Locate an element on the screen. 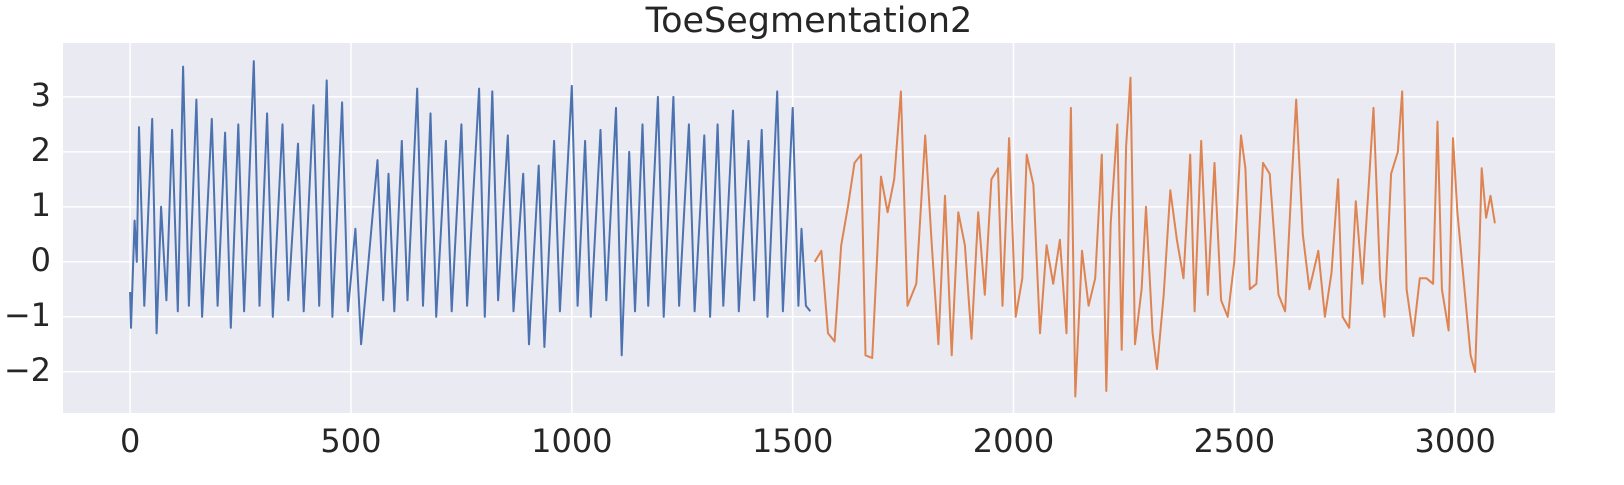  x-tick-label: 2500 is located at coordinates (1234, 441).